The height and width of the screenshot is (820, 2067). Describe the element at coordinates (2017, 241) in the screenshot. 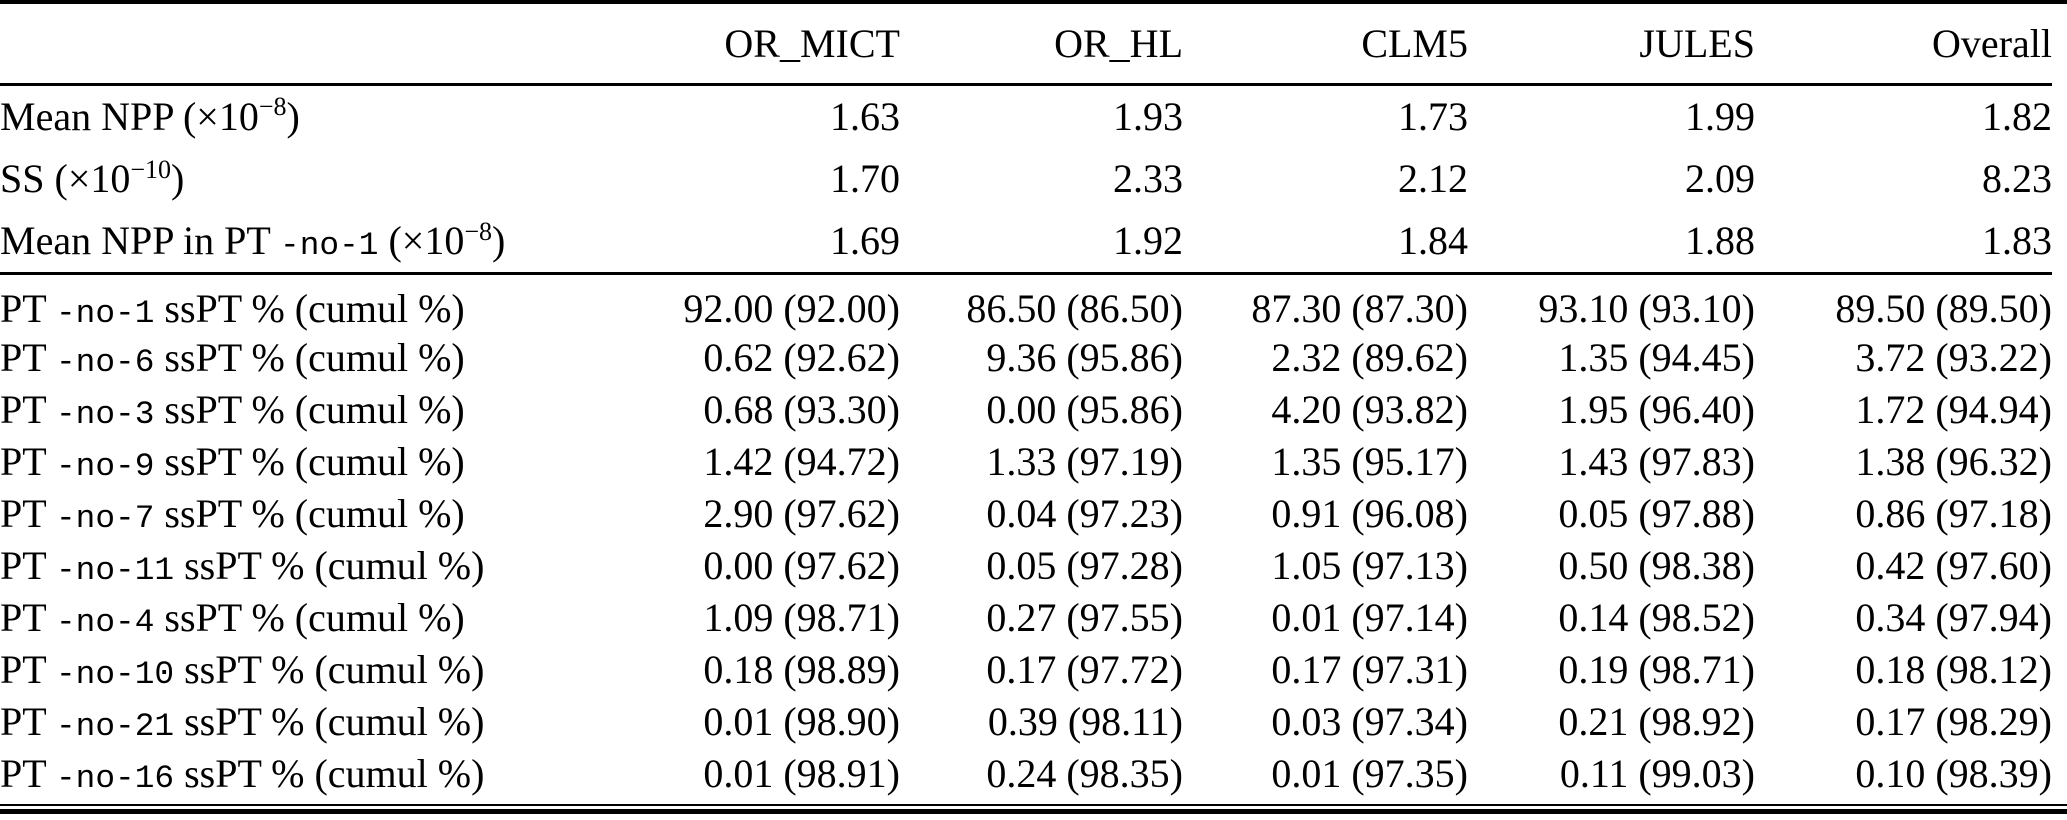

I see `value-cell: 1.83` at that location.